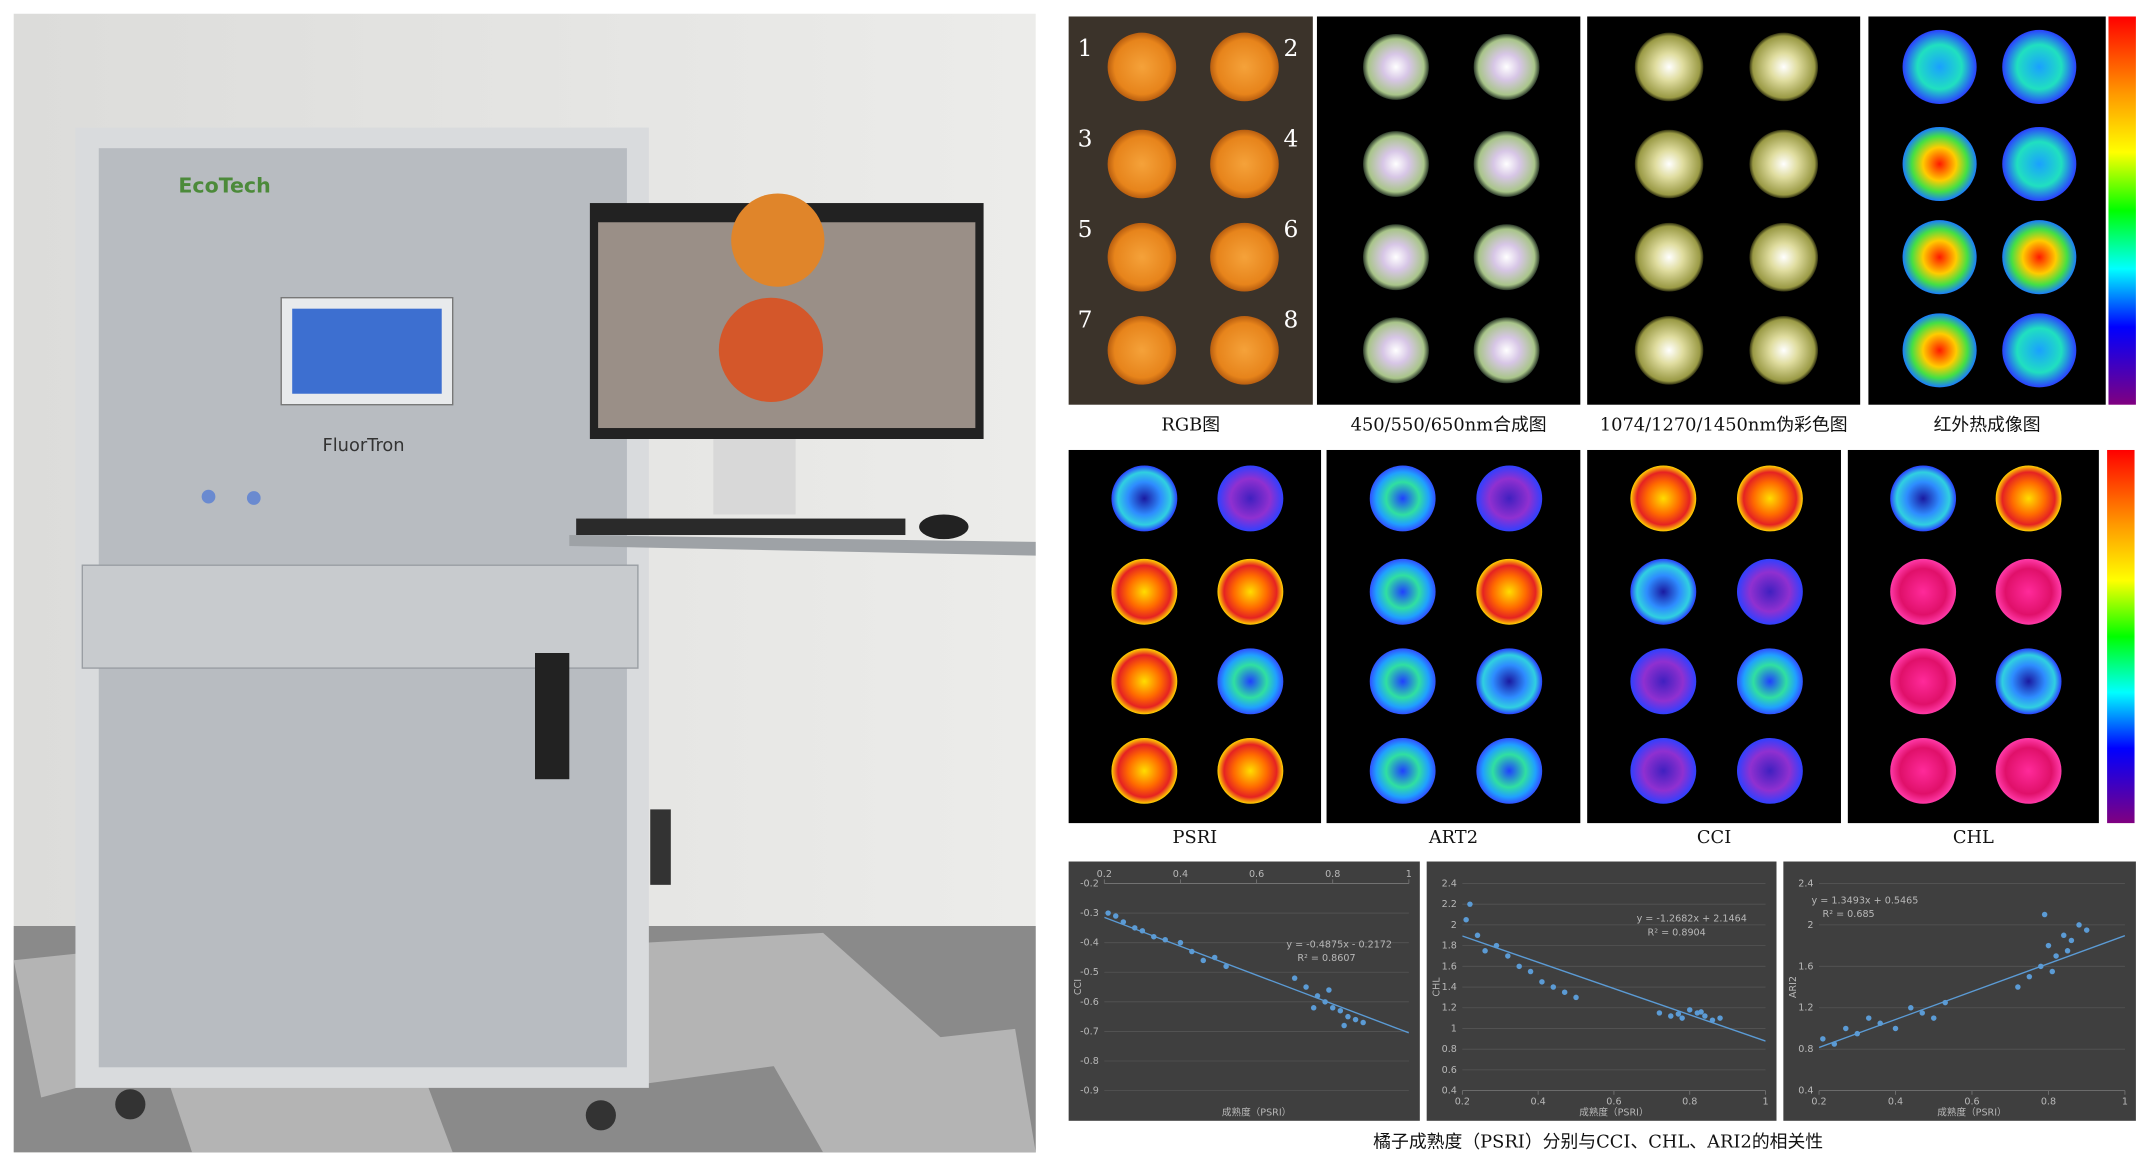  Describe the element at coordinates (1290, 320) in the screenshot. I see `fruit-number: 8` at that location.